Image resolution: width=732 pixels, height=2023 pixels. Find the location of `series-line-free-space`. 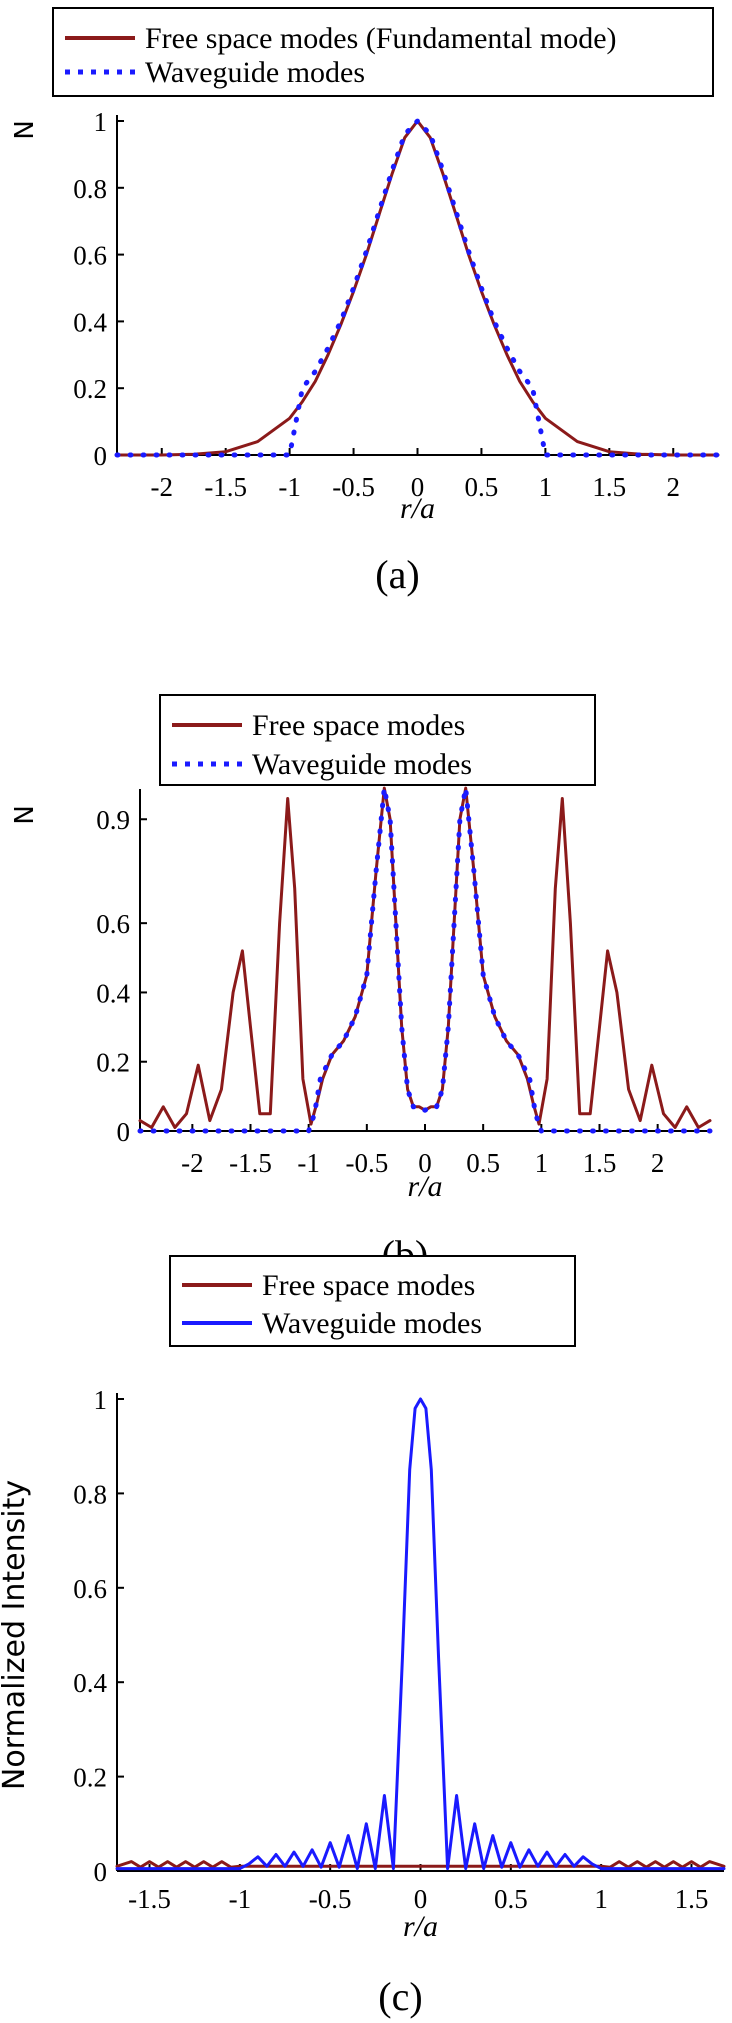

series-line-free-space is located at coordinates (420, 1864).